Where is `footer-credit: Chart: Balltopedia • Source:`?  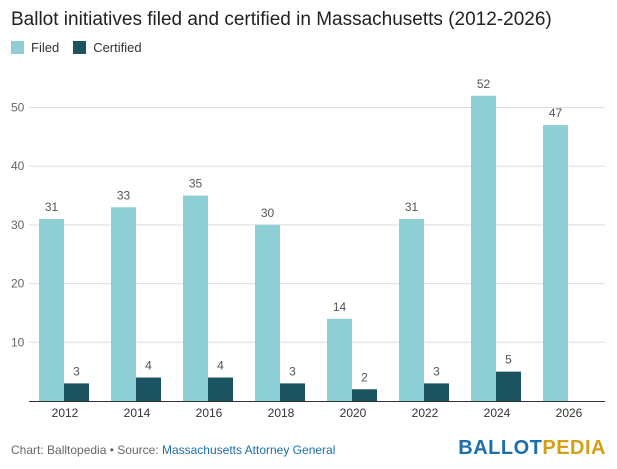 footer-credit: Chart: Balltopedia • Source: is located at coordinates (86, 450).